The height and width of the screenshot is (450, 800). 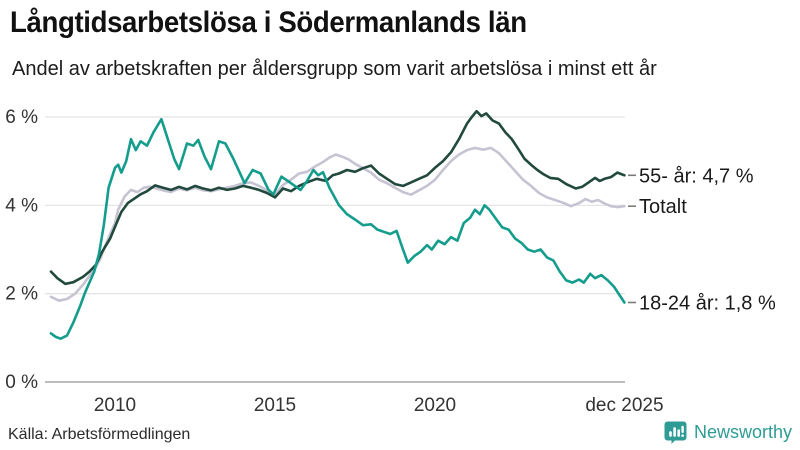 I want to click on y-tick-label: 0 %, so click(x=21, y=382).